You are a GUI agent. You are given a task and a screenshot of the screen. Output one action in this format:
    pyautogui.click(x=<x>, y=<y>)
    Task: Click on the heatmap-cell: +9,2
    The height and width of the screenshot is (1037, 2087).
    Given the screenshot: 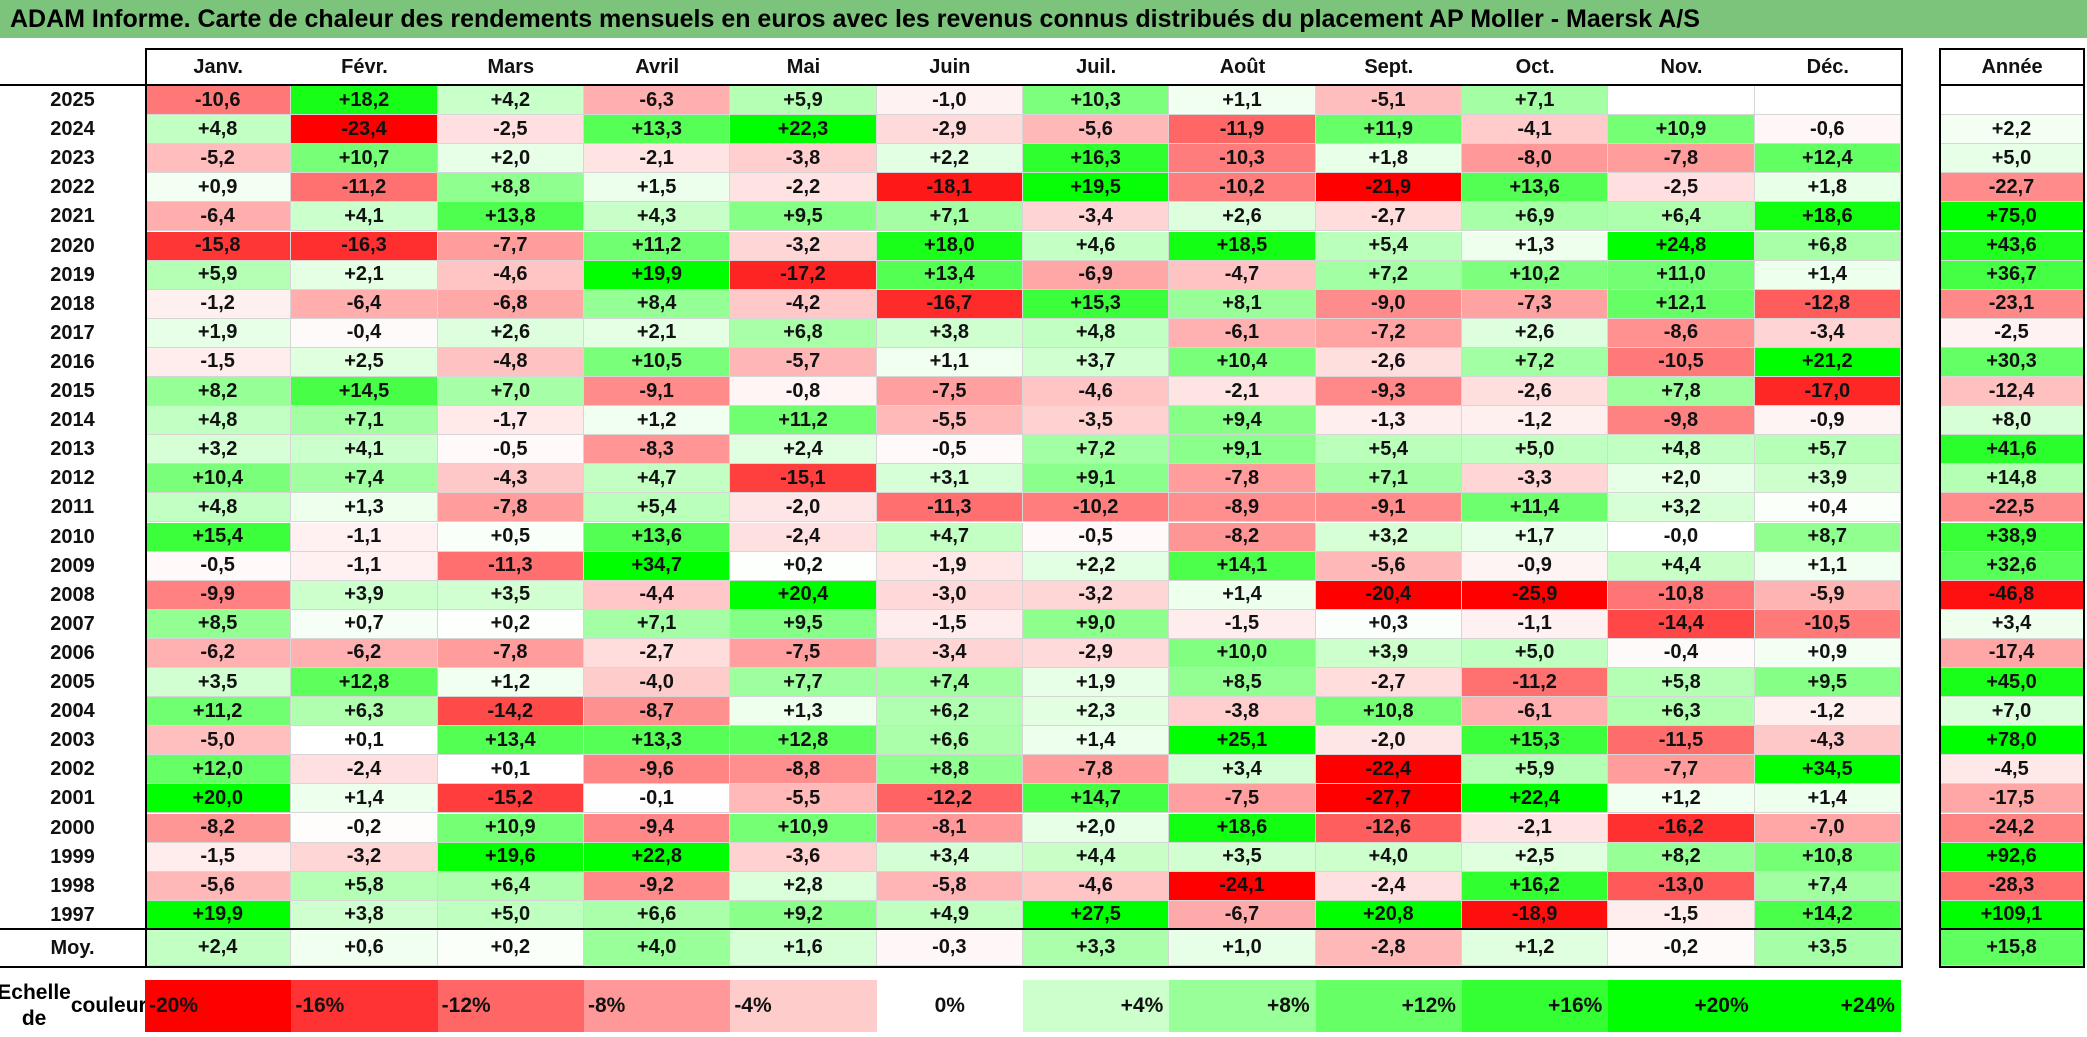 What is the action you would take?
    pyautogui.click(x=803, y=915)
    